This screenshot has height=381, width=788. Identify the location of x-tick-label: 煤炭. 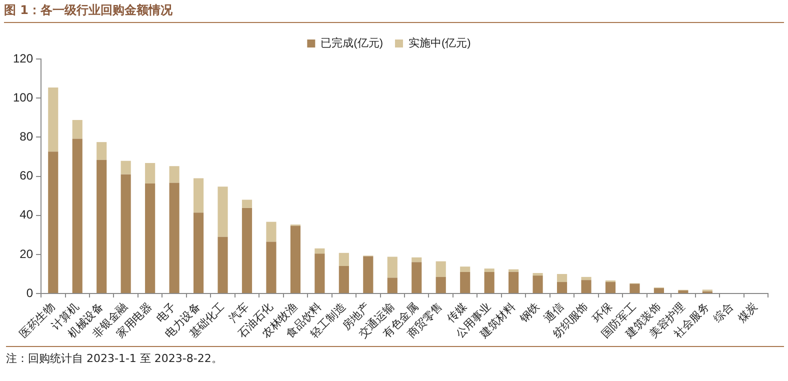
(747, 313).